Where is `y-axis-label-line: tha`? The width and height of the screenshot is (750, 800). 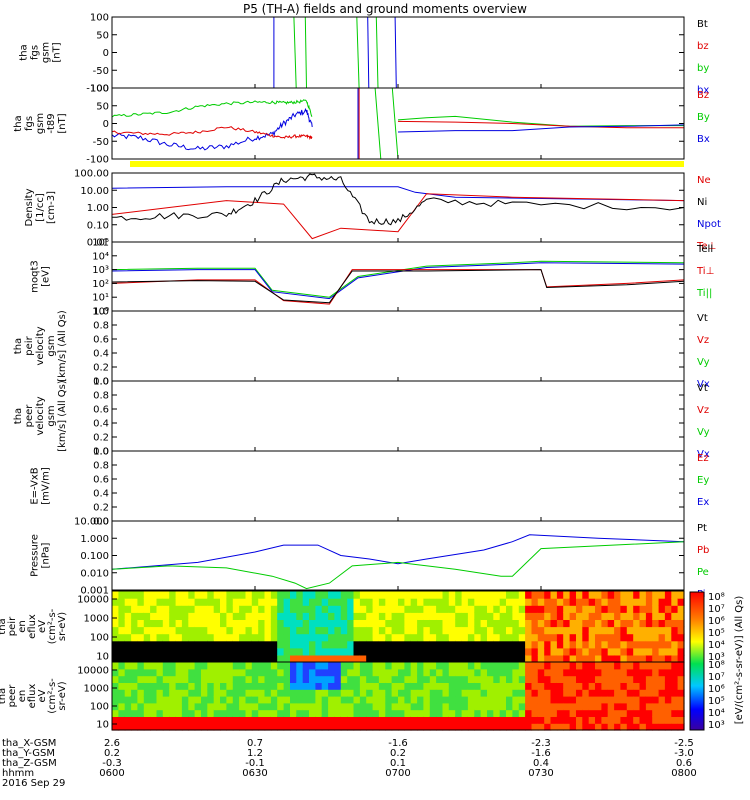 y-axis-label-line: tha is located at coordinates (4, 626).